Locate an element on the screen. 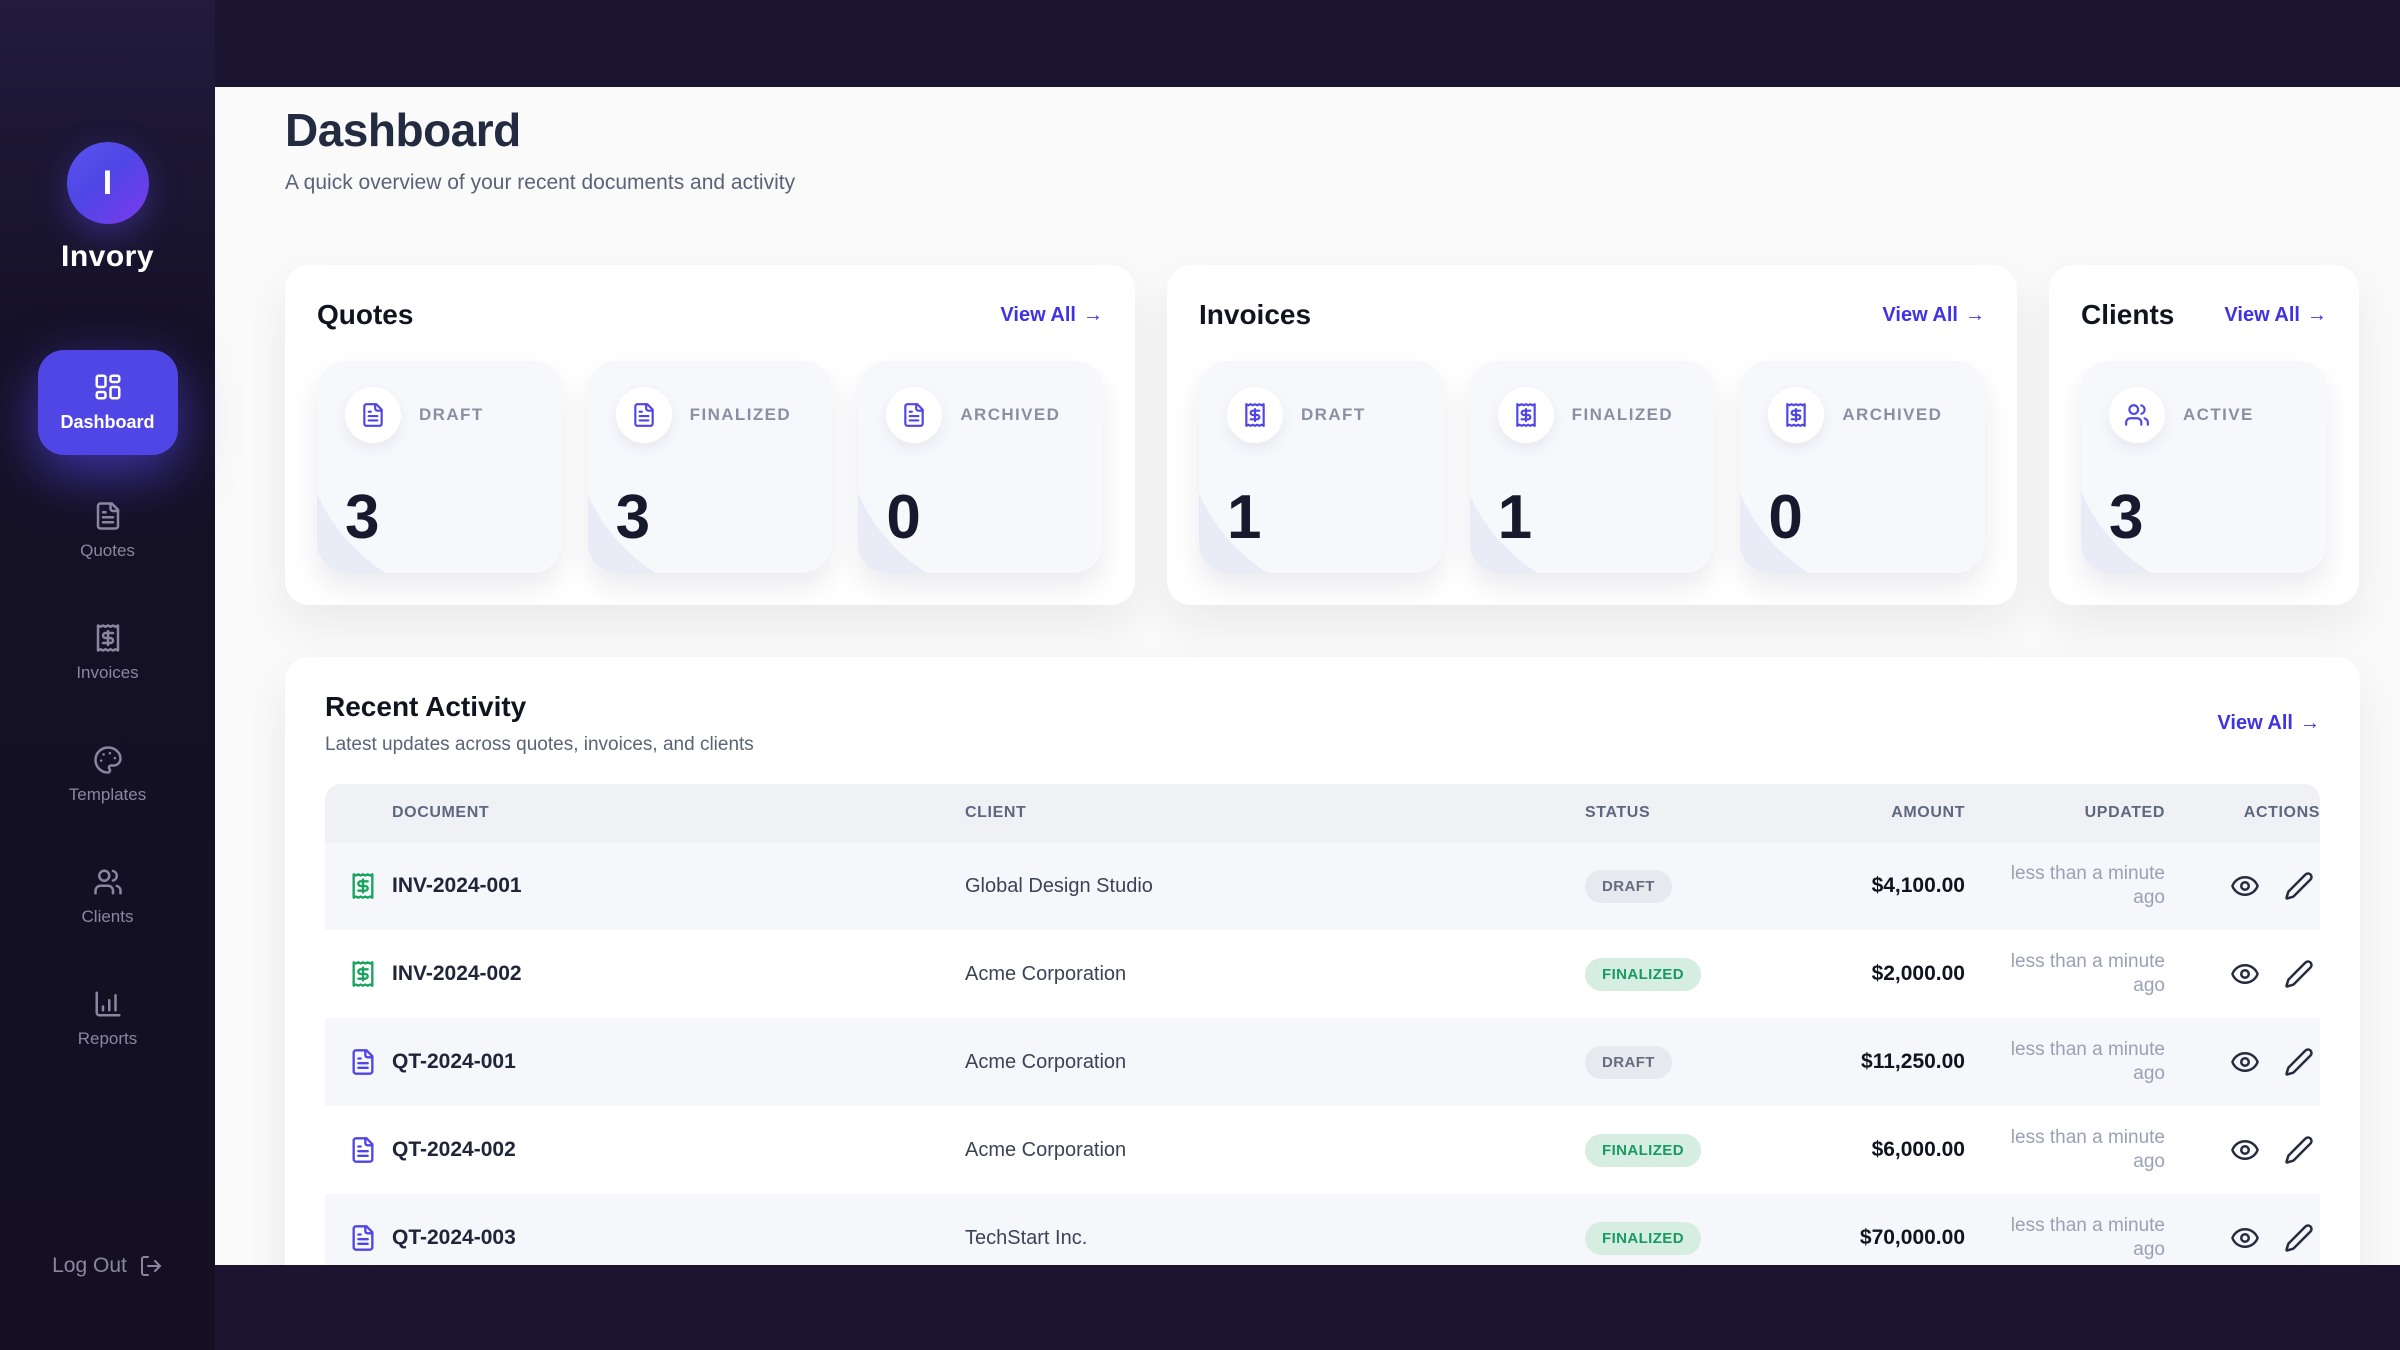 This screenshot has height=1350, width=2400. bar-chart-icon is located at coordinates (107, 1004).